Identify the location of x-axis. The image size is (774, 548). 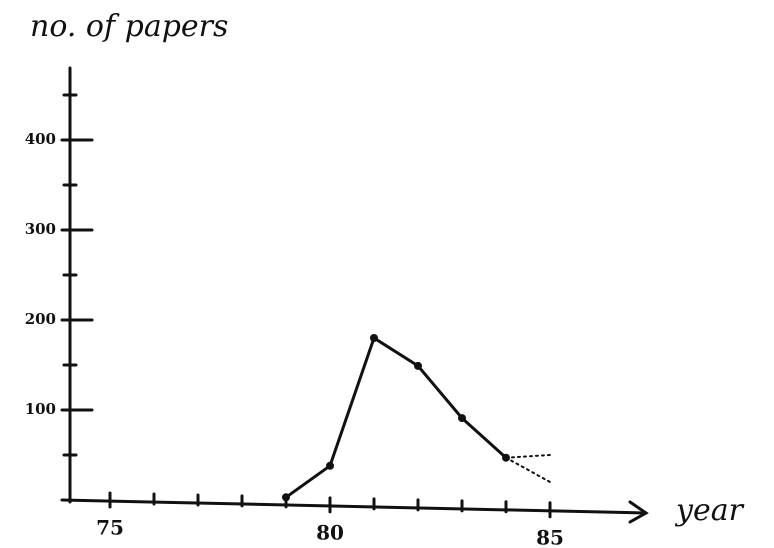
(354, 506).